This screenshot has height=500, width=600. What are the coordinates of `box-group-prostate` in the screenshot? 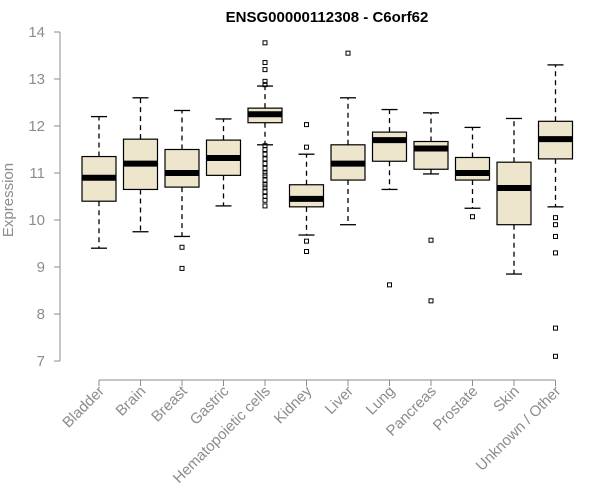 It's located at (472, 173).